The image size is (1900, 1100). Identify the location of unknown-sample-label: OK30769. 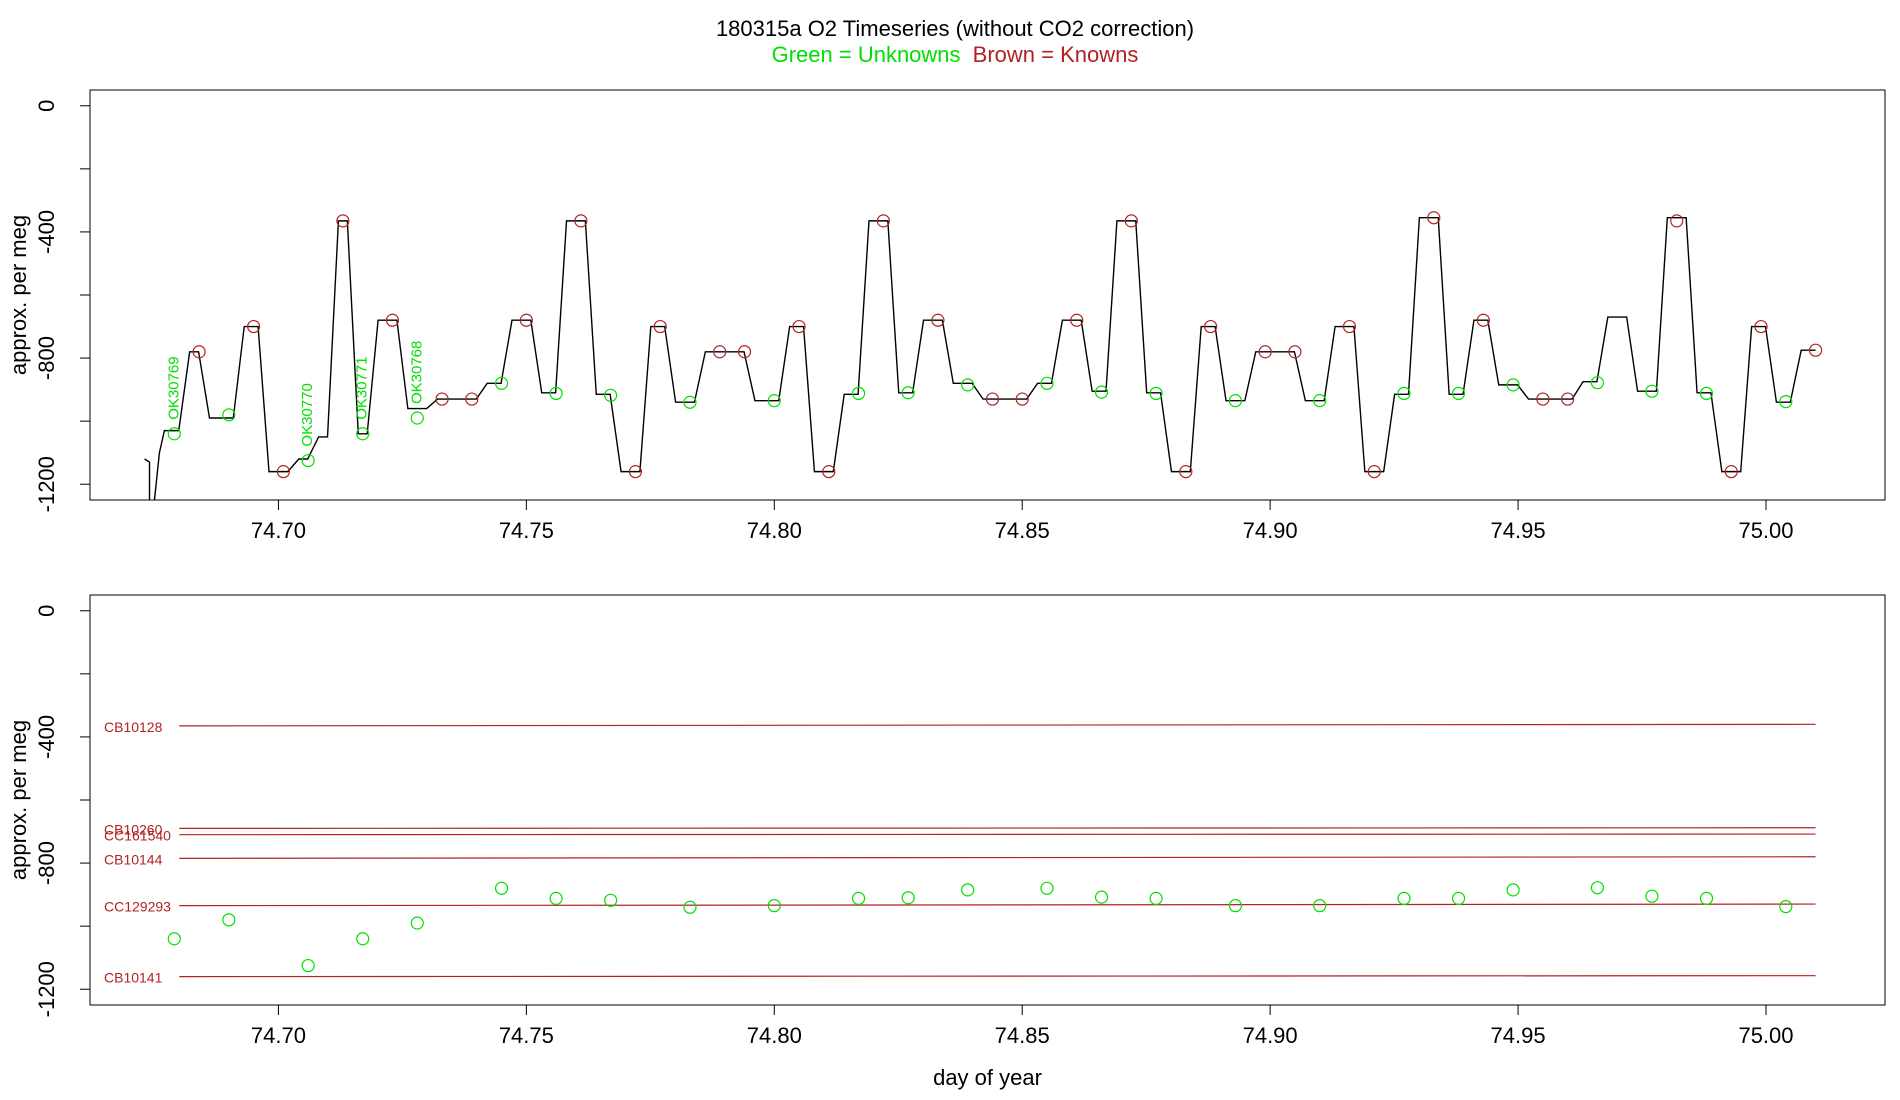
(173, 387).